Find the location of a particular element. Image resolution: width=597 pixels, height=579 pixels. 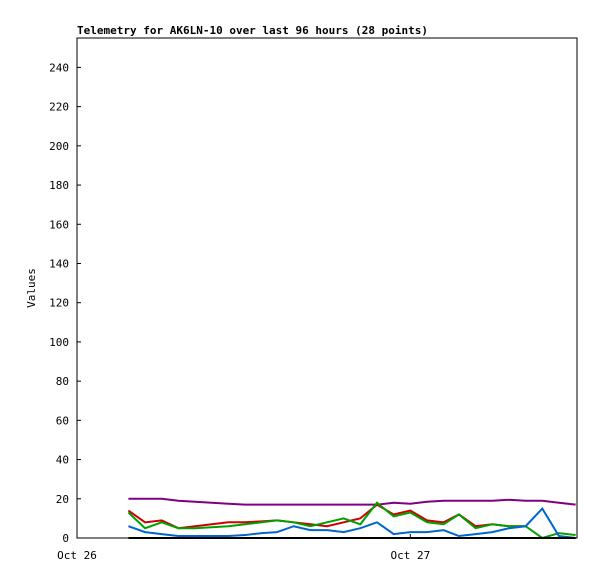

y-tick-label: 20 is located at coordinates (62, 499).